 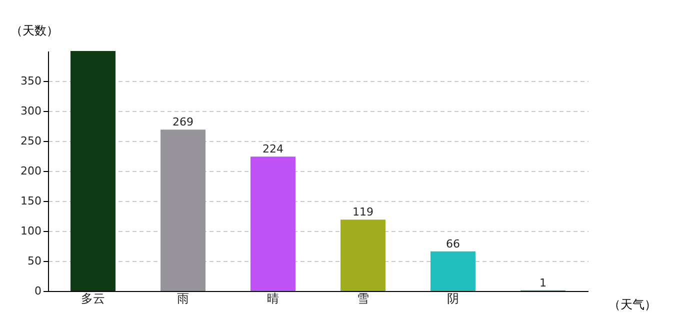 What do you see at coordinates (31, 141) in the screenshot?
I see `y-tick-label: 250` at bounding box center [31, 141].